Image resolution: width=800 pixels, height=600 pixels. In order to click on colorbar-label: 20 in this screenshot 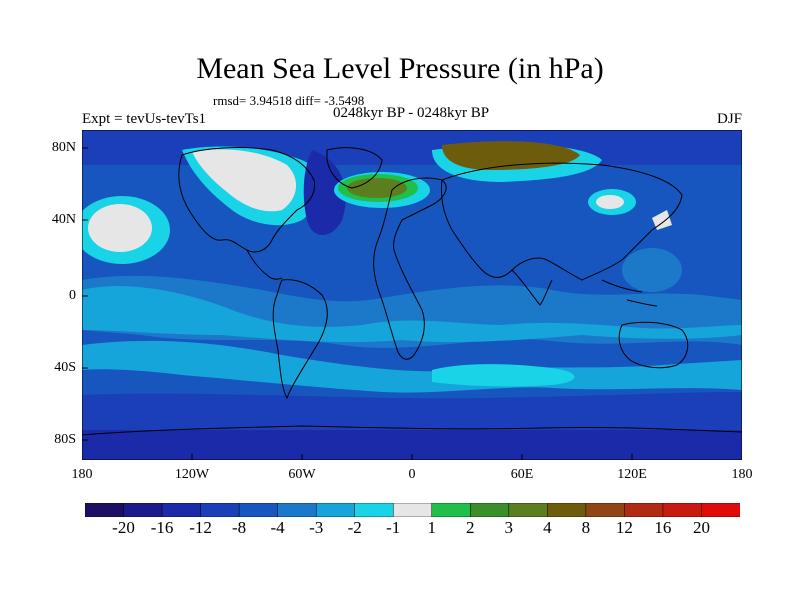, I will do `click(701, 527)`.